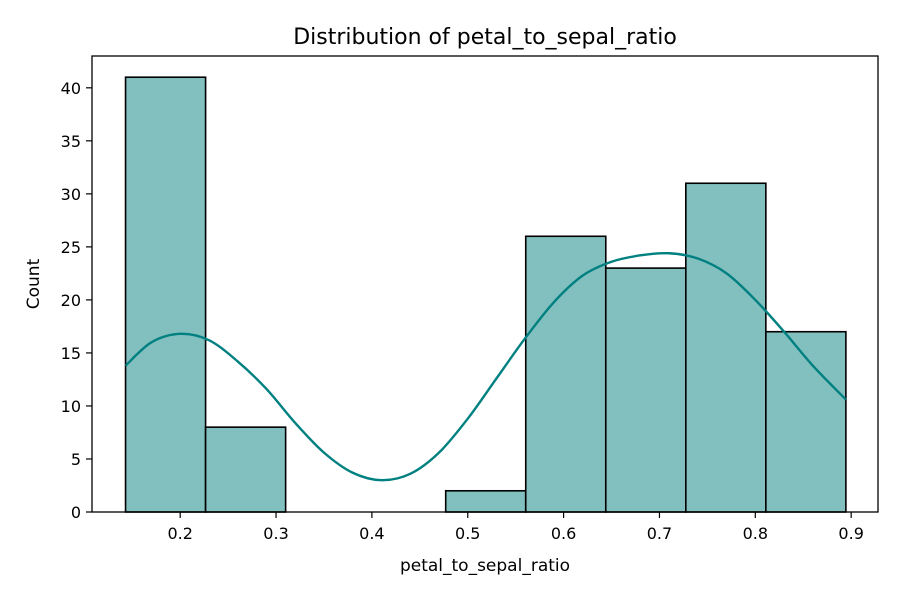  What do you see at coordinates (76, 459) in the screenshot?
I see `y-tick-label: 5` at bounding box center [76, 459].